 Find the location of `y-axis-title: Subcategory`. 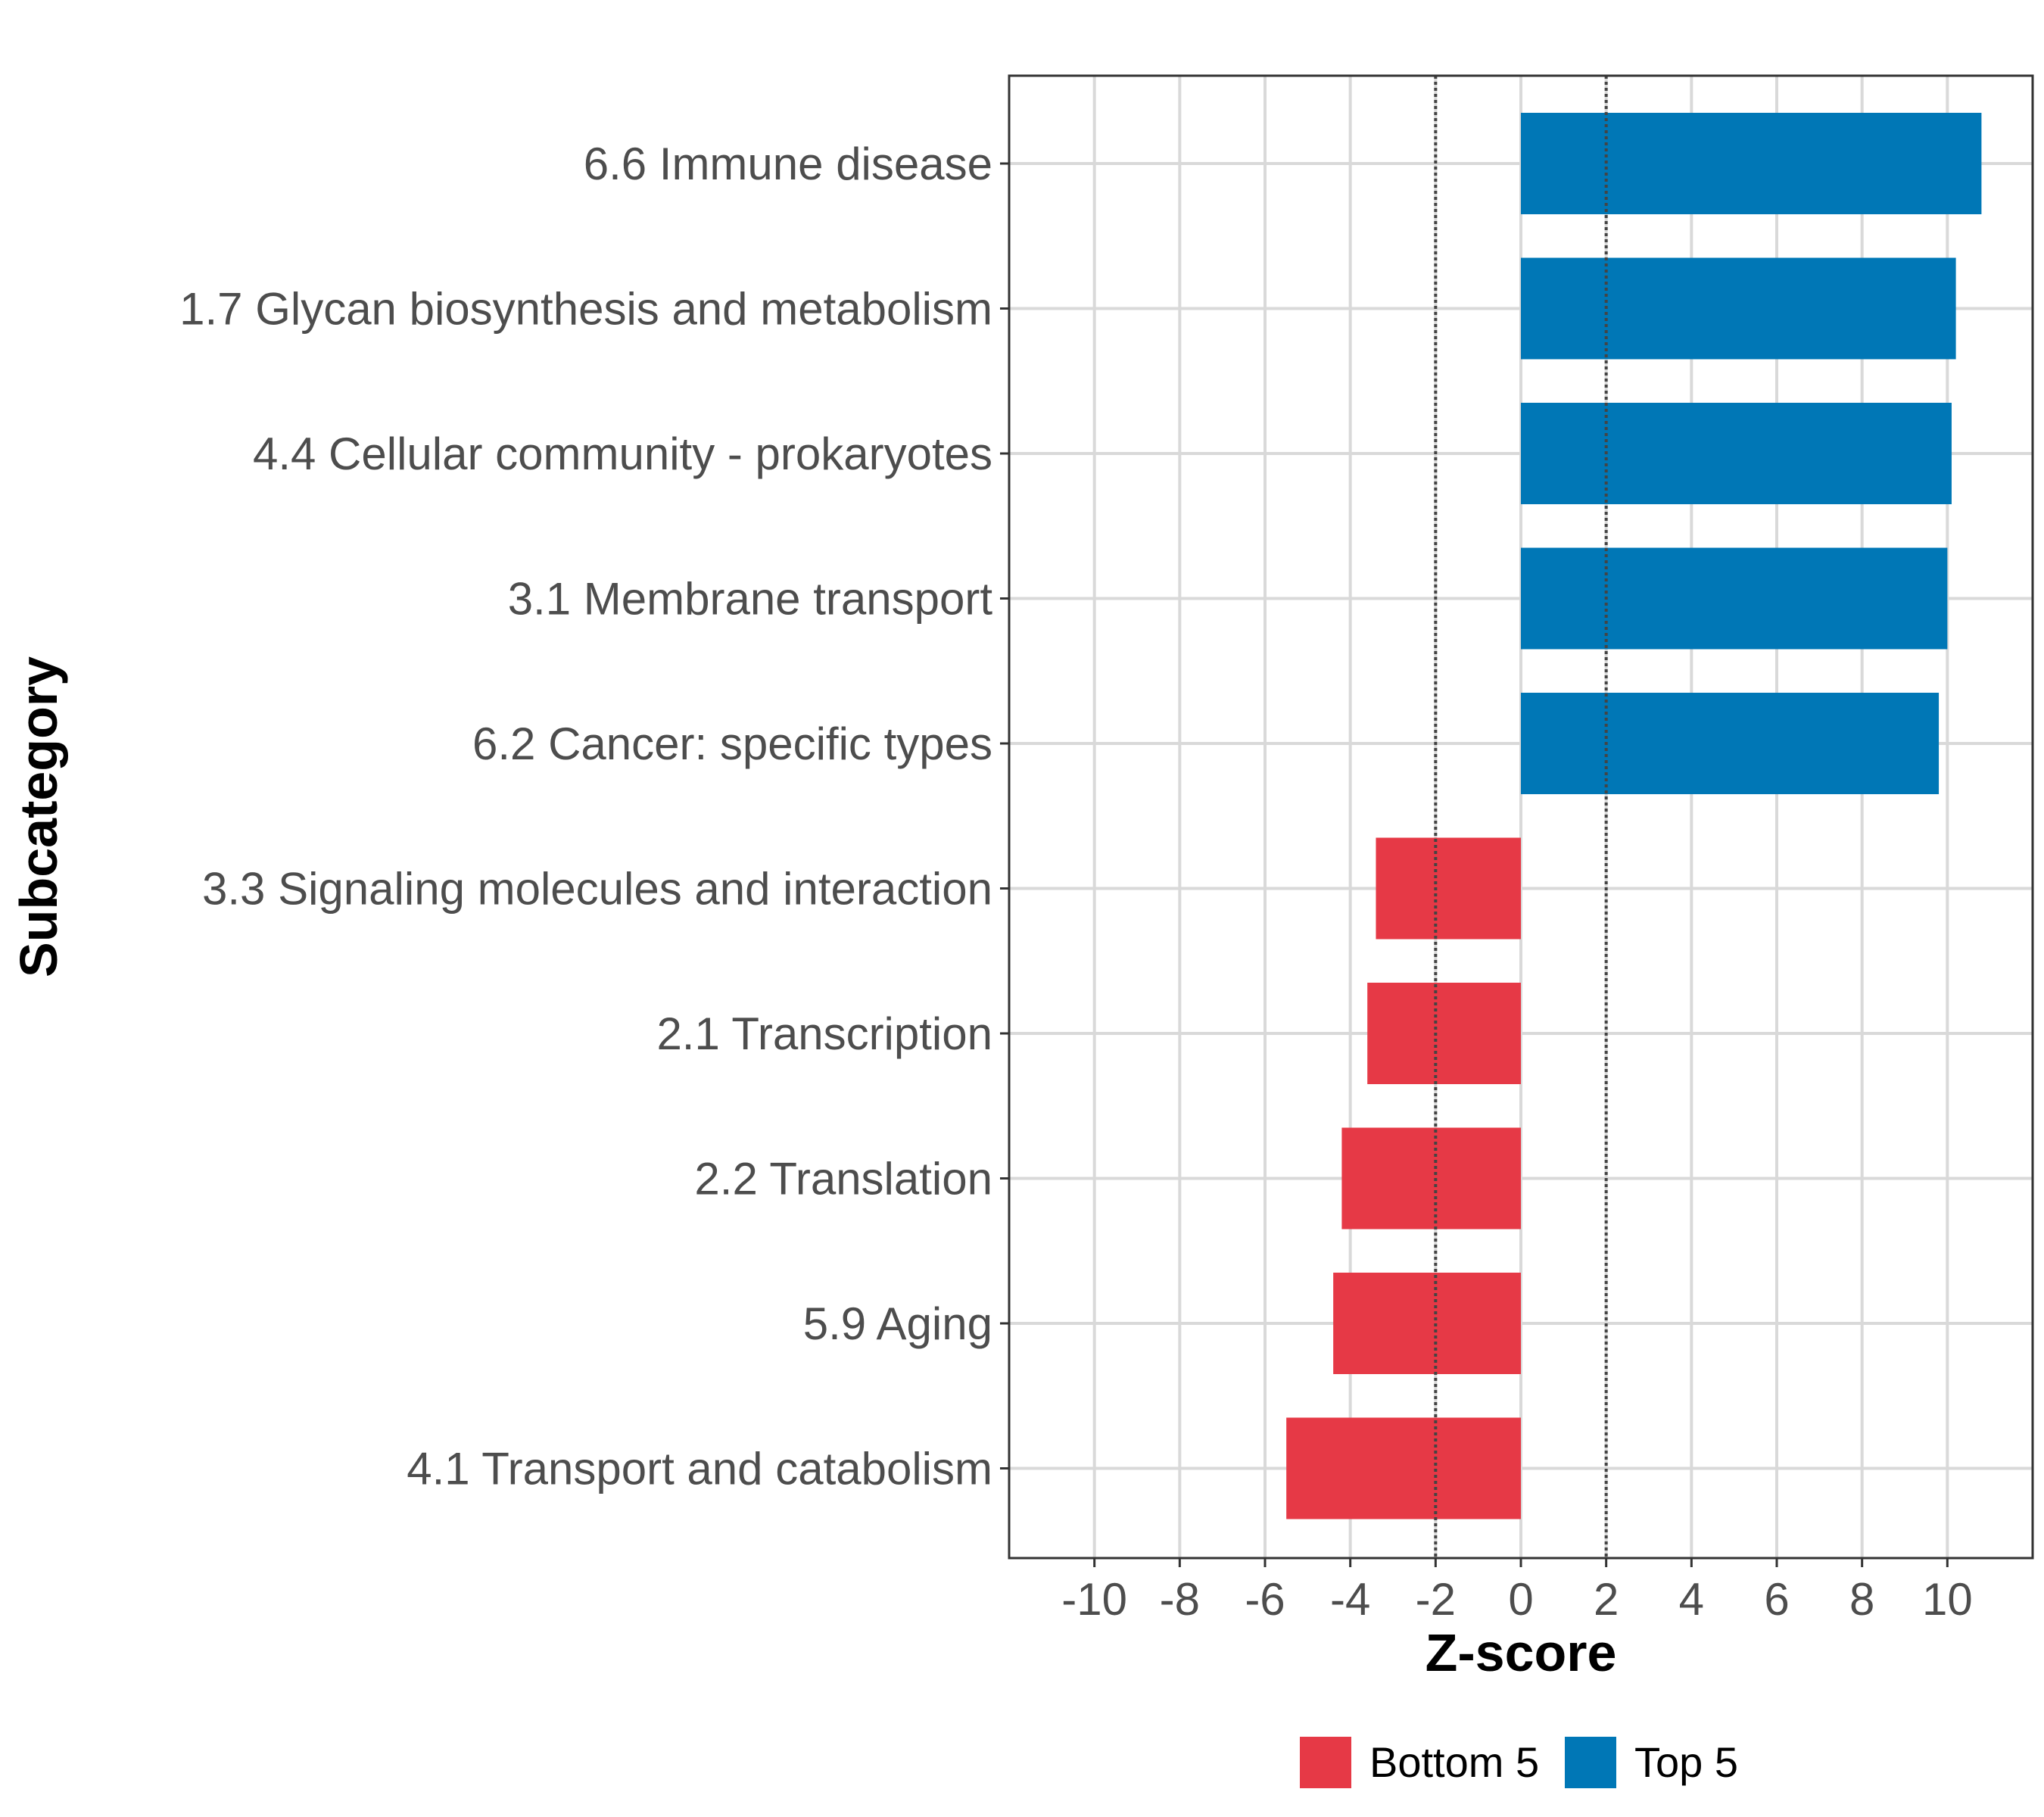

y-axis-title: Subcategory is located at coordinates (38, 816).